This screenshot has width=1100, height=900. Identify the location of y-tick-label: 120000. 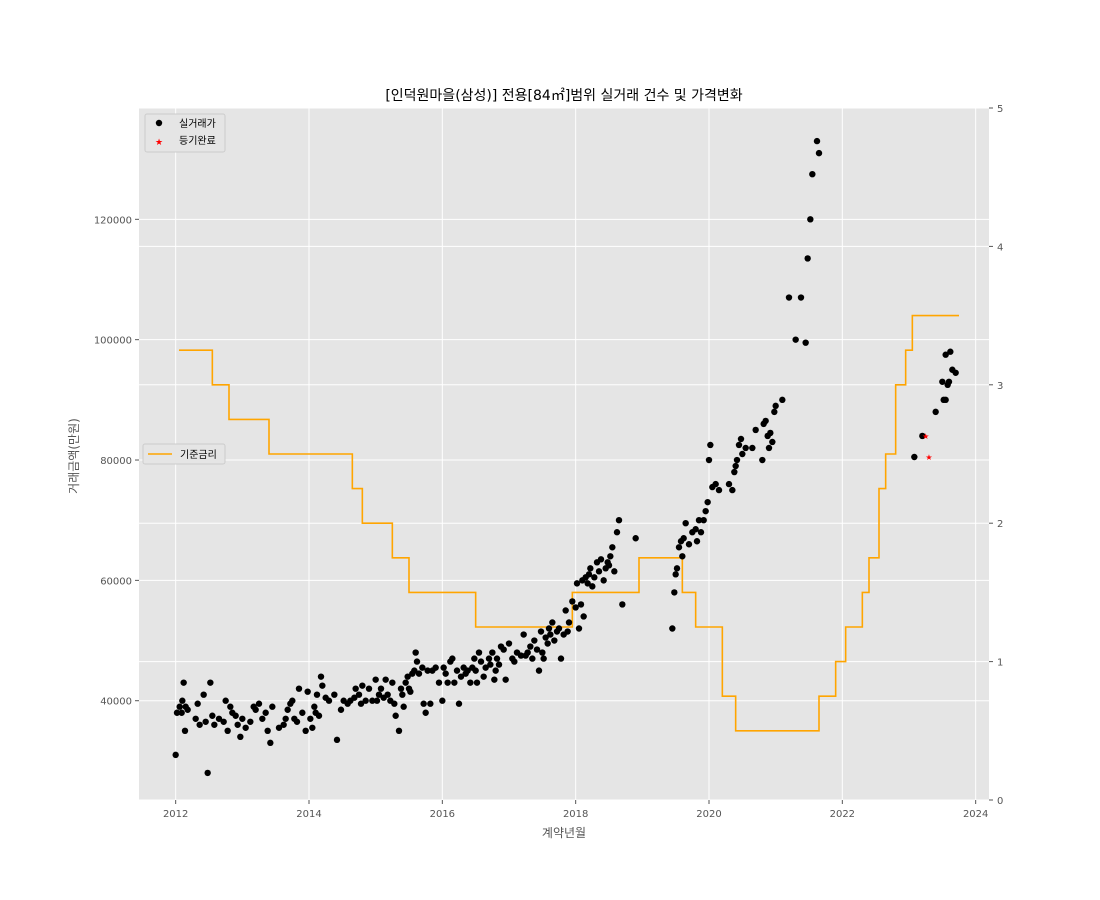
(113, 220).